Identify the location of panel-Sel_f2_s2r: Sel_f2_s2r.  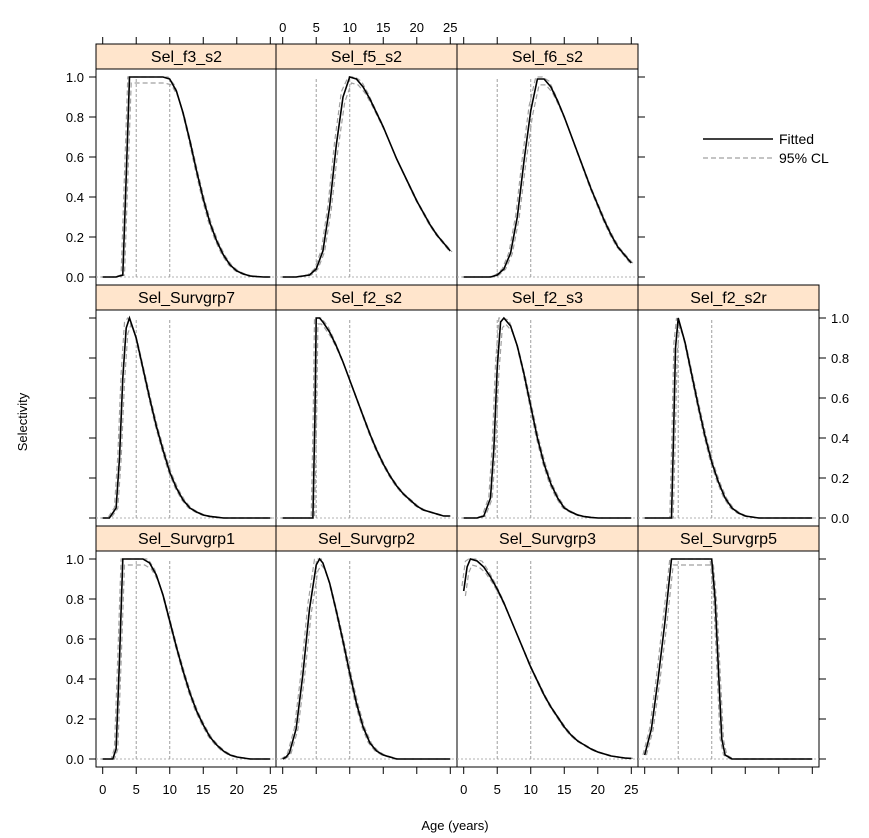
(728, 405).